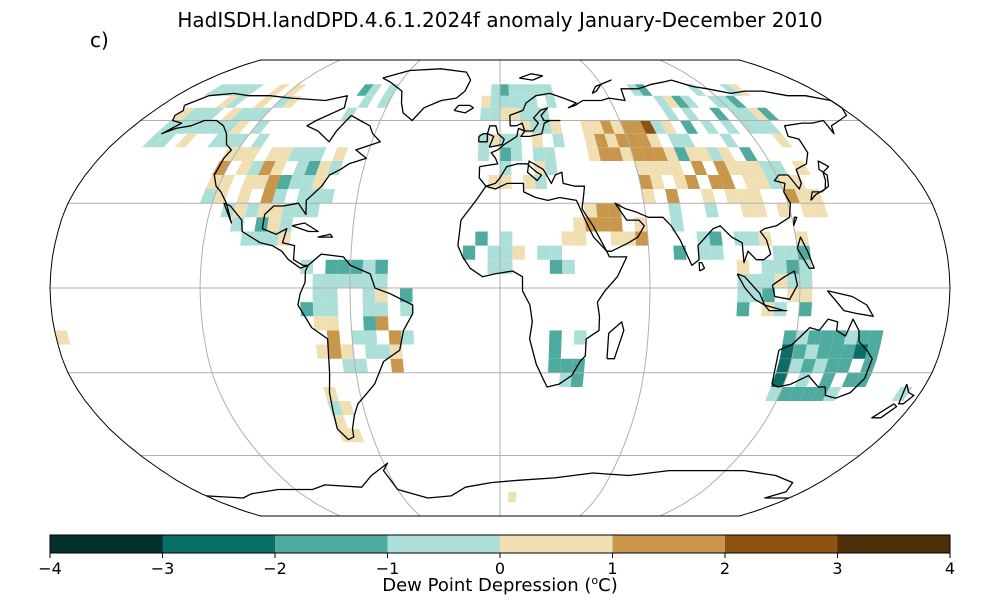  What do you see at coordinates (162, 568) in the screenshot?
I see `colorbar-tick-label: −3` at bounding box center [162, 568].